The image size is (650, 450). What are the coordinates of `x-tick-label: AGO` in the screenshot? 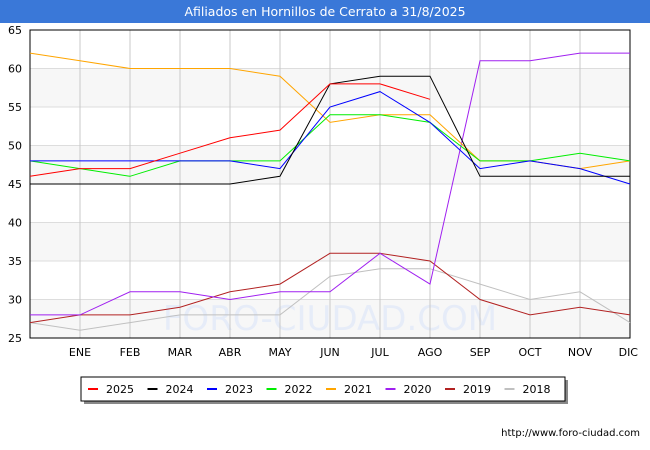 It's located at (430, 352).